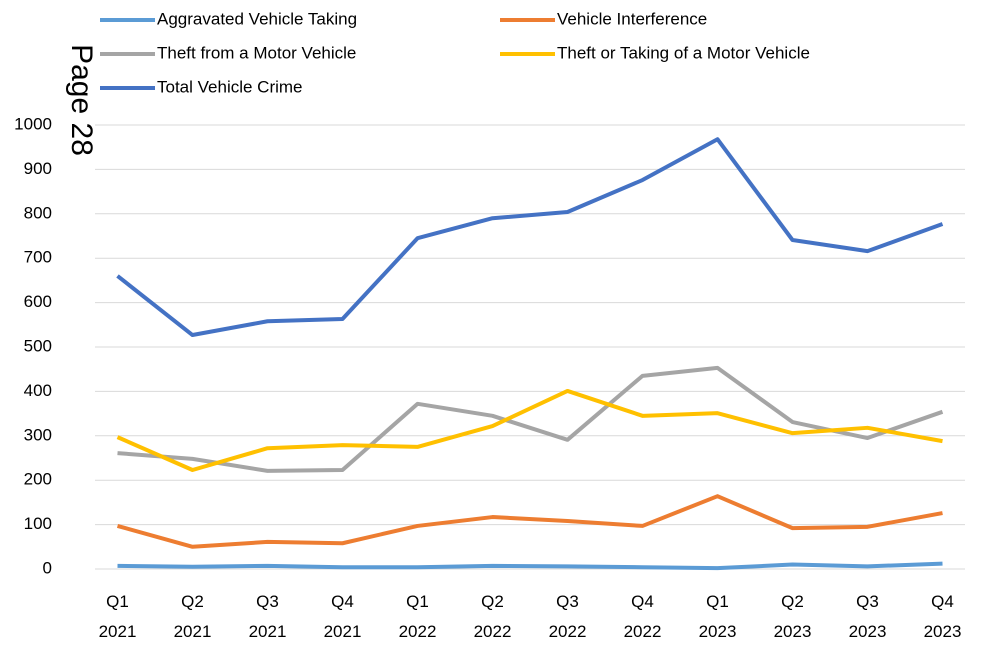 This screenshot has width=981, height=650. I want to click on x-tick-label: Q4 2021, so click(343, 616).